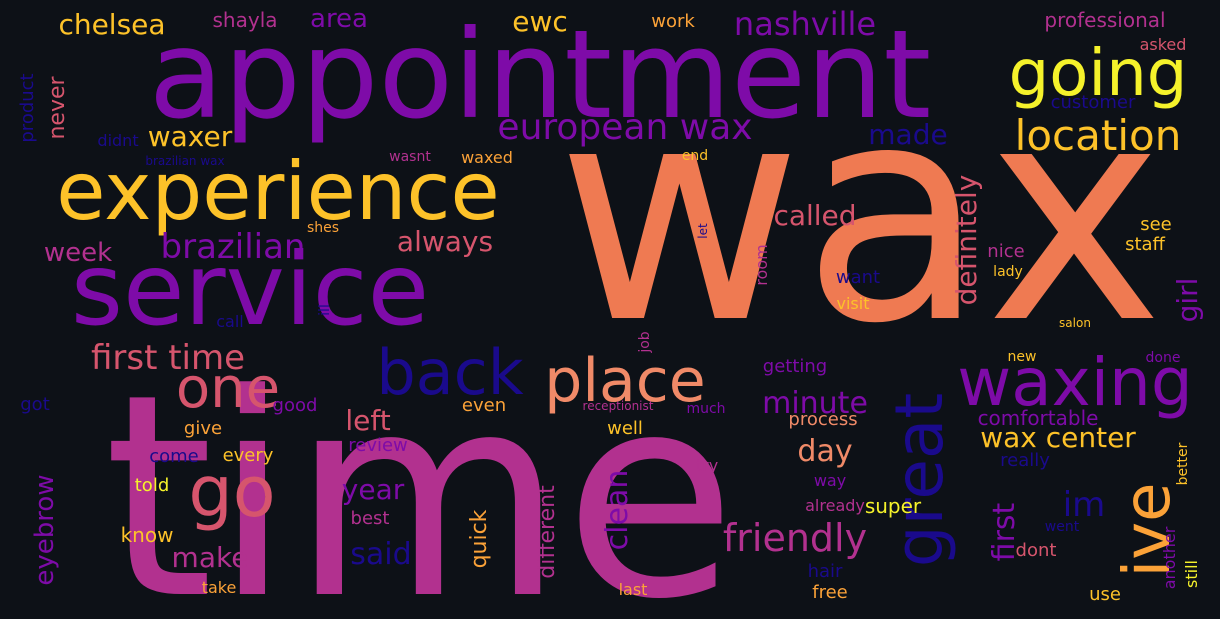 The width and height of the screenshot is (1220, 619). I want to click on word-let: let, so click(703, 231).